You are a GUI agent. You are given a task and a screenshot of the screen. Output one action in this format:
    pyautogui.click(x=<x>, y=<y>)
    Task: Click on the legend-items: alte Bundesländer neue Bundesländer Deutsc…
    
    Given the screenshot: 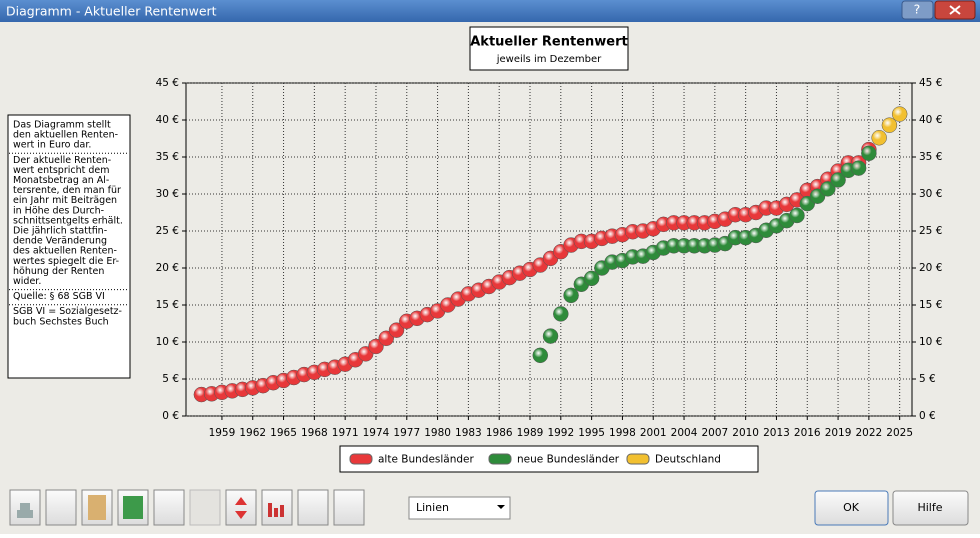 What is the action you would take?
    pyautogui.click(x=535, y=459)
    